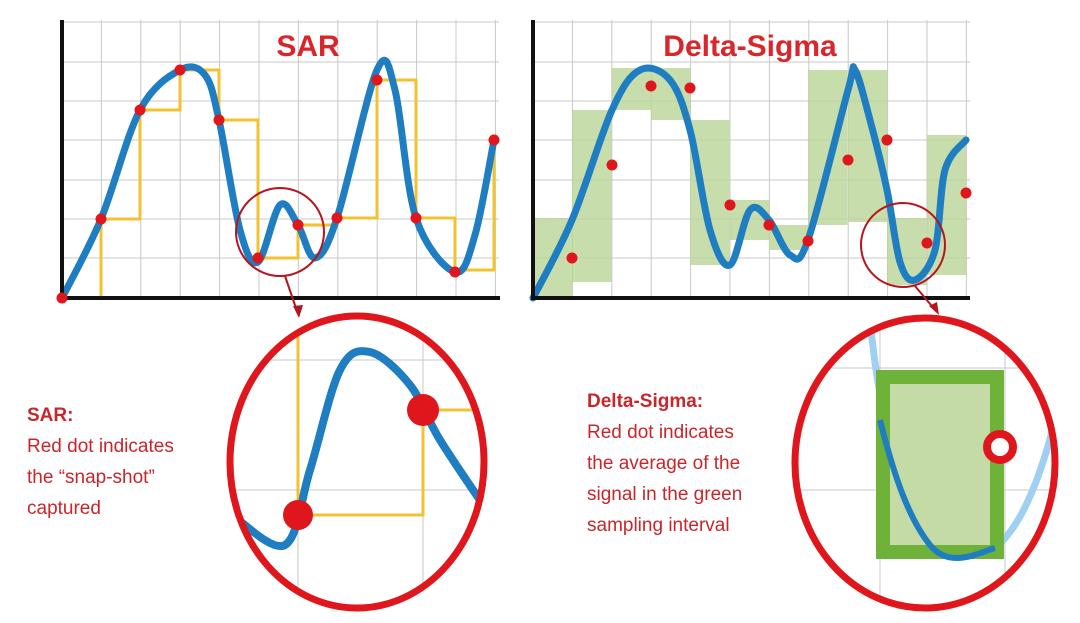  What do you see at coordinates (50, 415) in the screenshot?
I see `caption-heading: SAR:` at bounding box center [50, 415].